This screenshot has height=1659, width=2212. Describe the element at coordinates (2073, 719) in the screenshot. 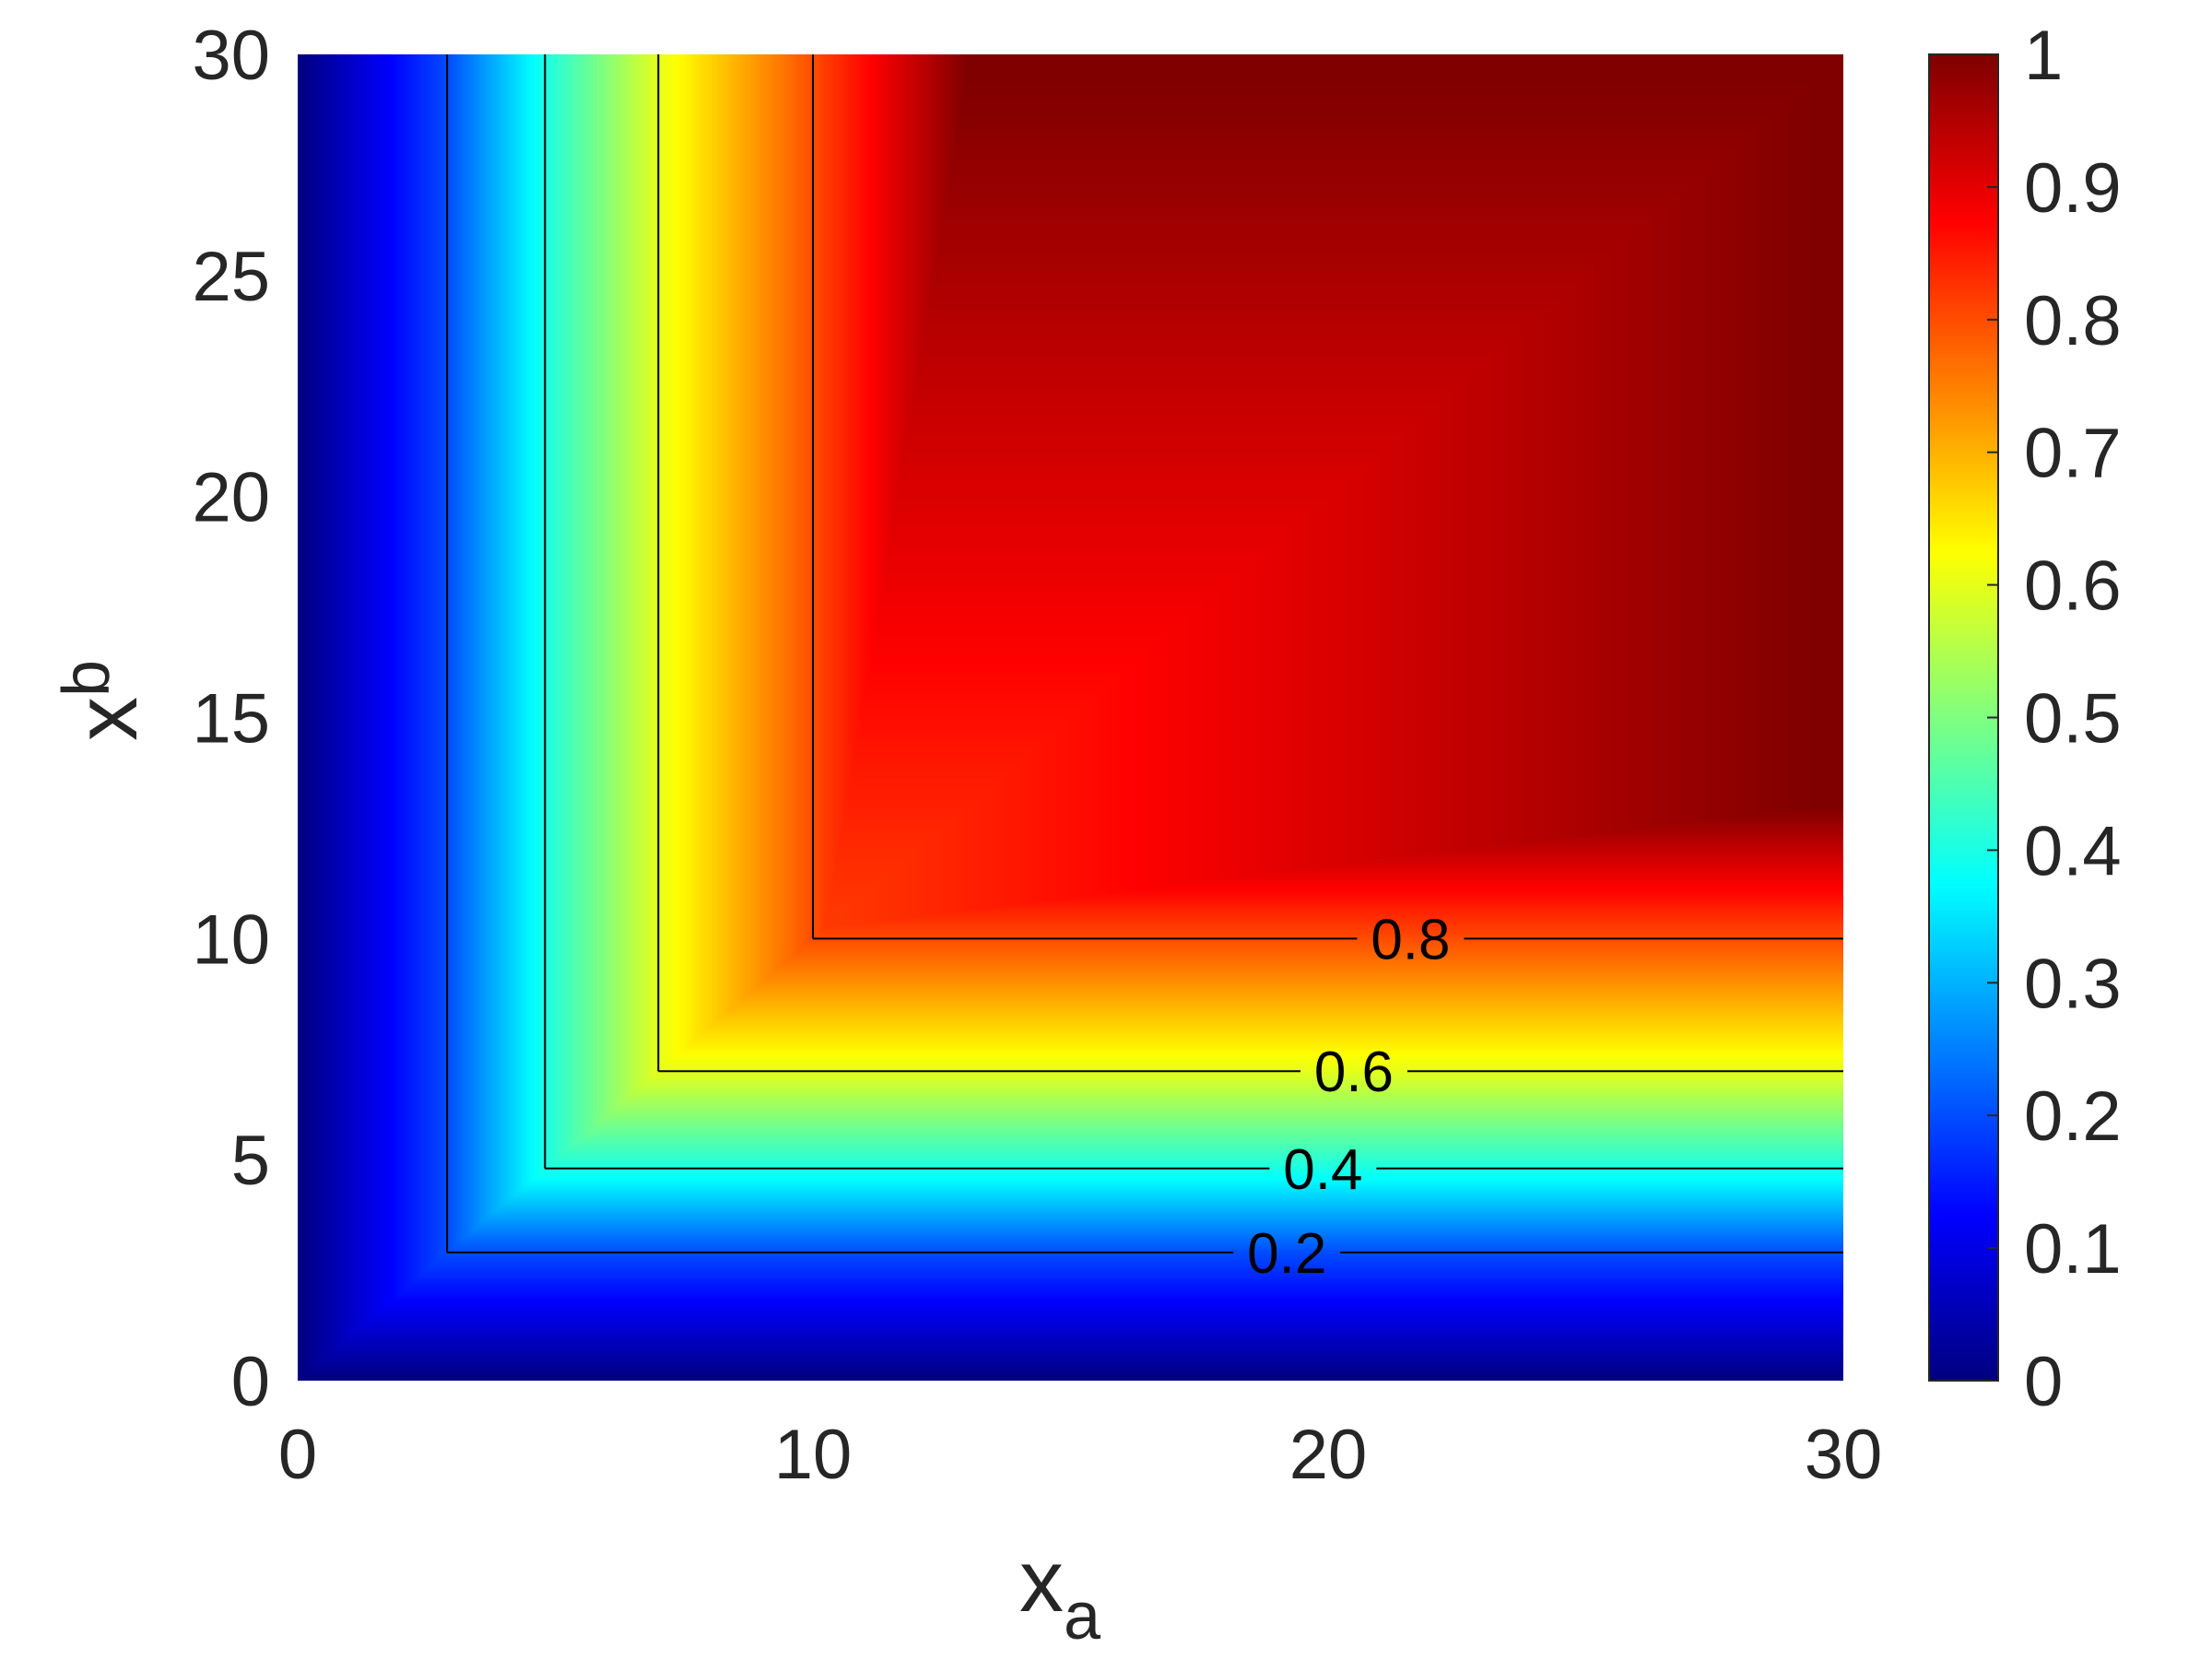

I see `colorbar-tick-label: 0.5` at that location.